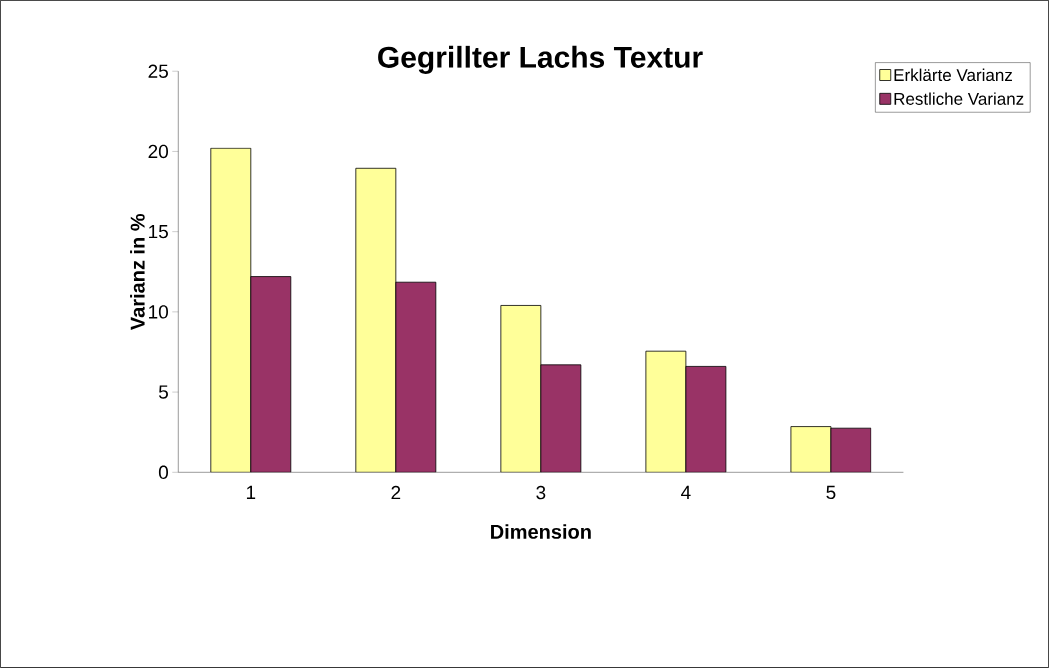  I want to click on y-axis-title: Varianz in %, so click(137, 272).